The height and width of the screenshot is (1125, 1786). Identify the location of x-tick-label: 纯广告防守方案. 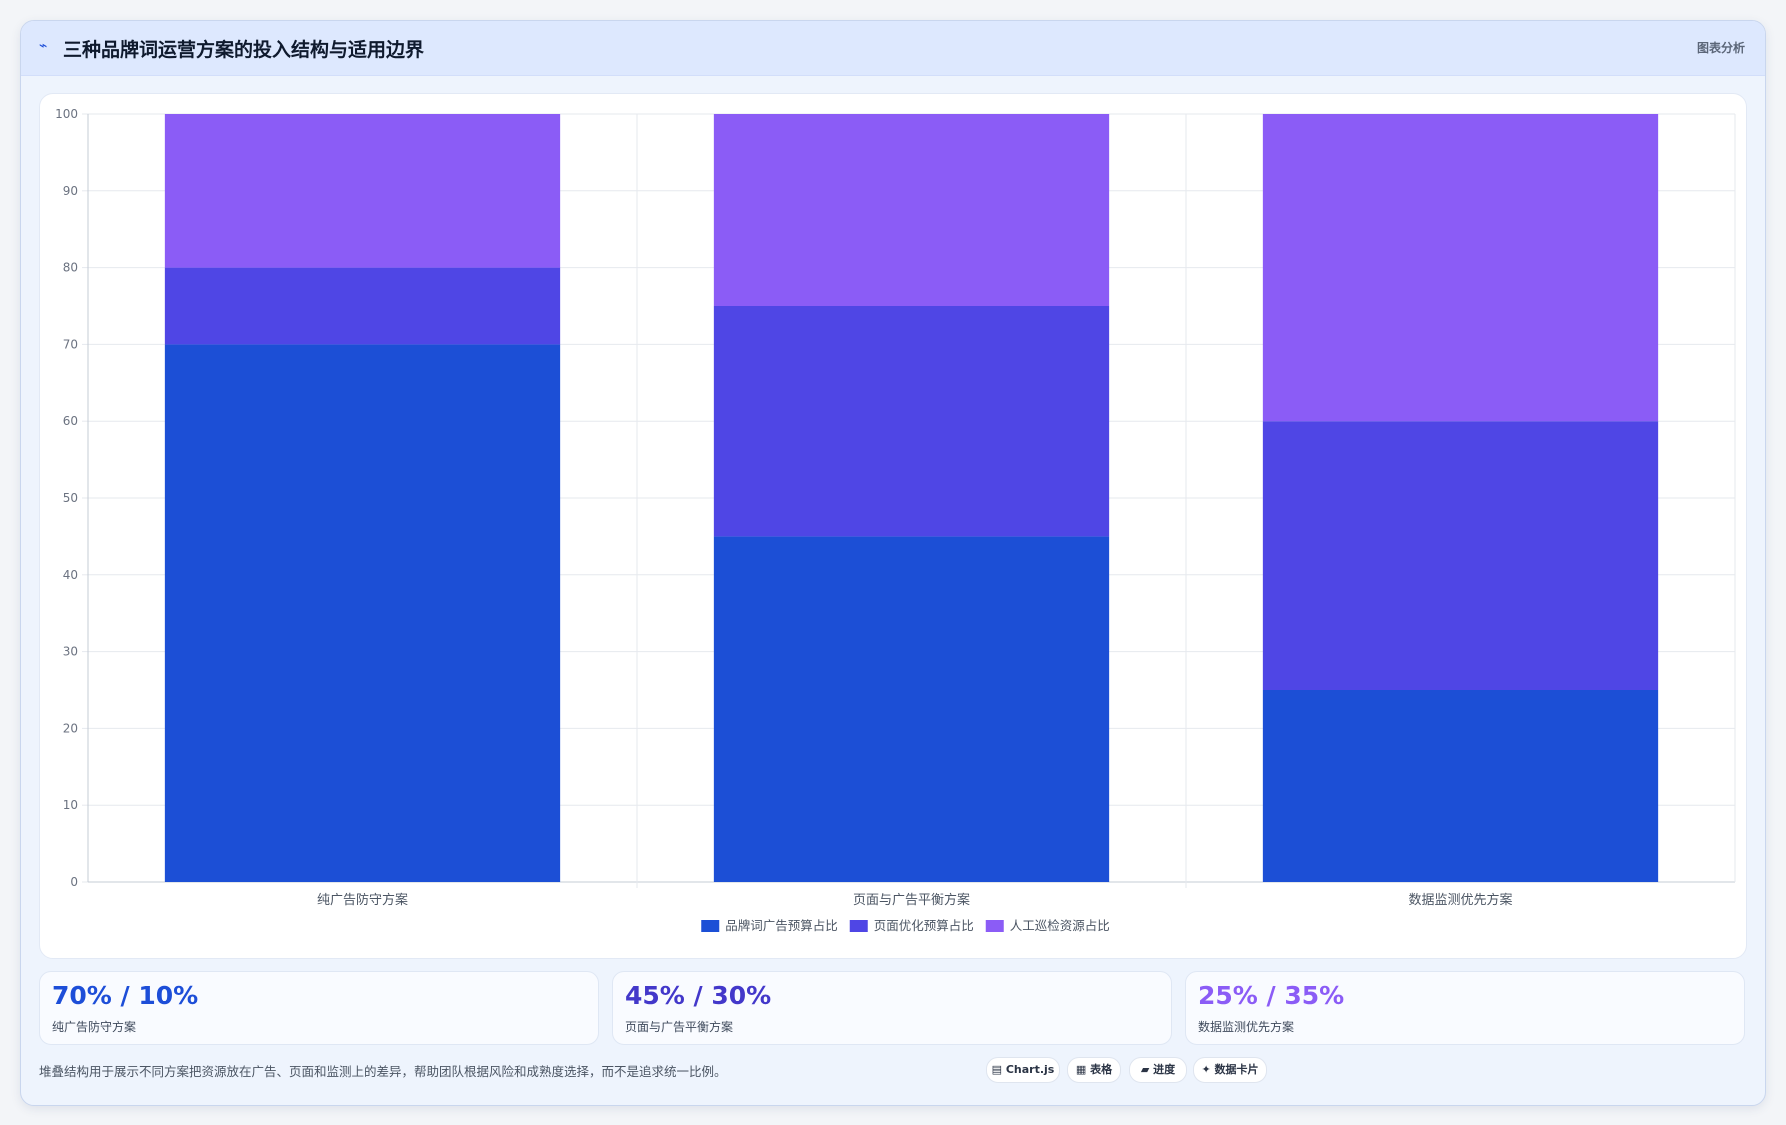
(362, 900).